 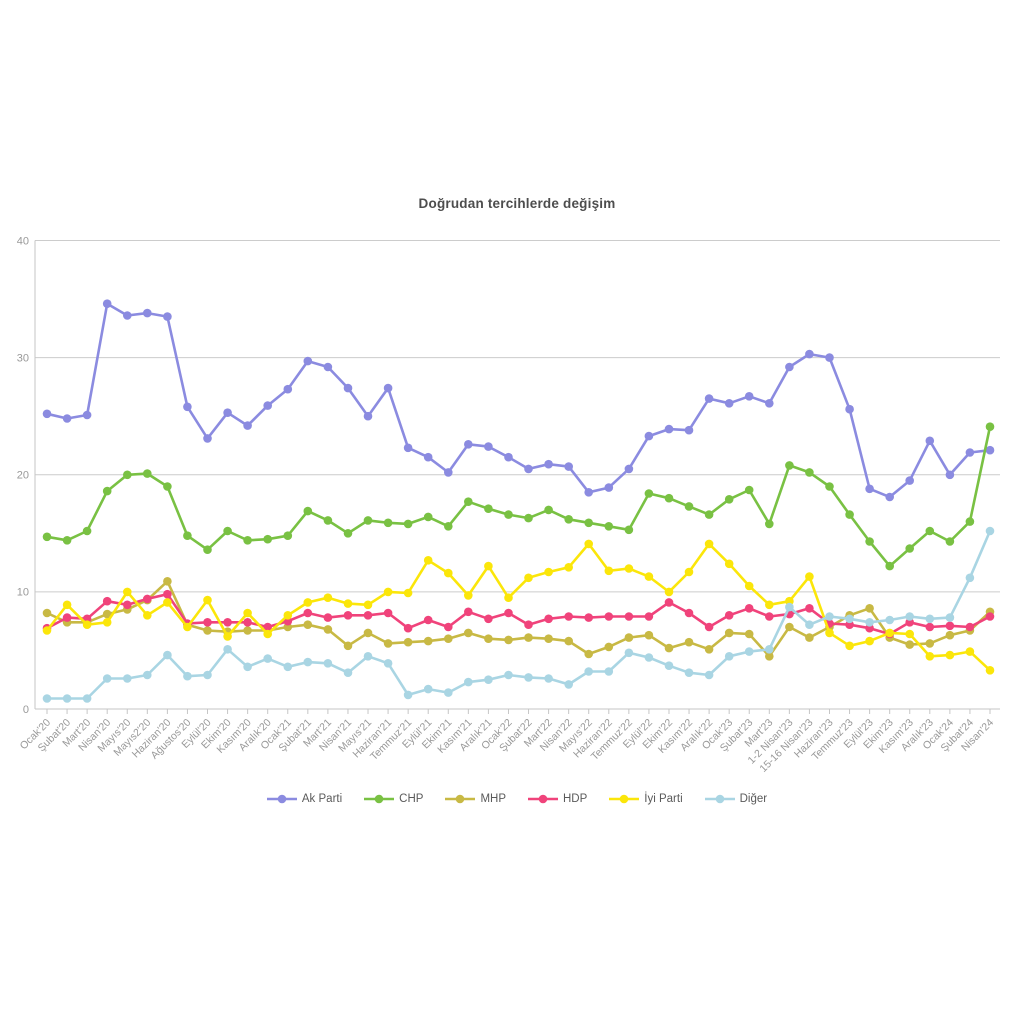 What do you see at coordinates (543, 799) in the screenshot?
I see `legend-marker-hdp` at bounding box center [543, 799].